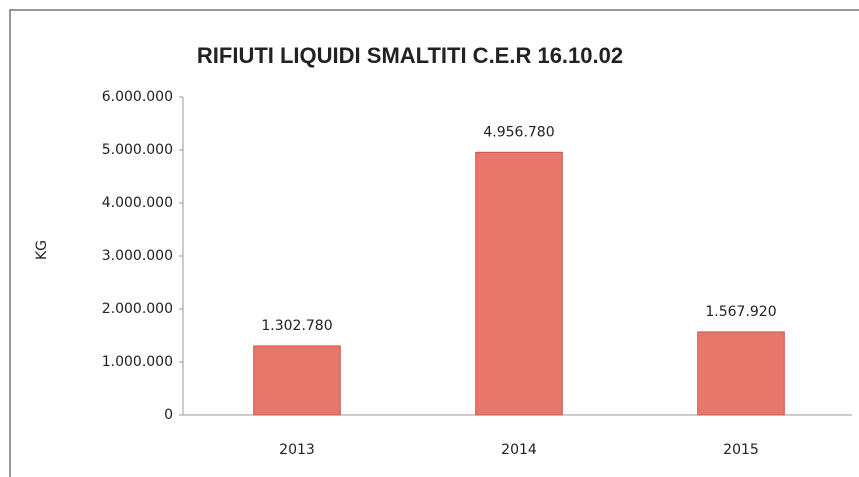 Image resolution: width=859 pixels, height=477 pixels. Describe the element at coordinates (137, 203) in the screenshot. I see `y-tick-label: 4.000.000` at that location.